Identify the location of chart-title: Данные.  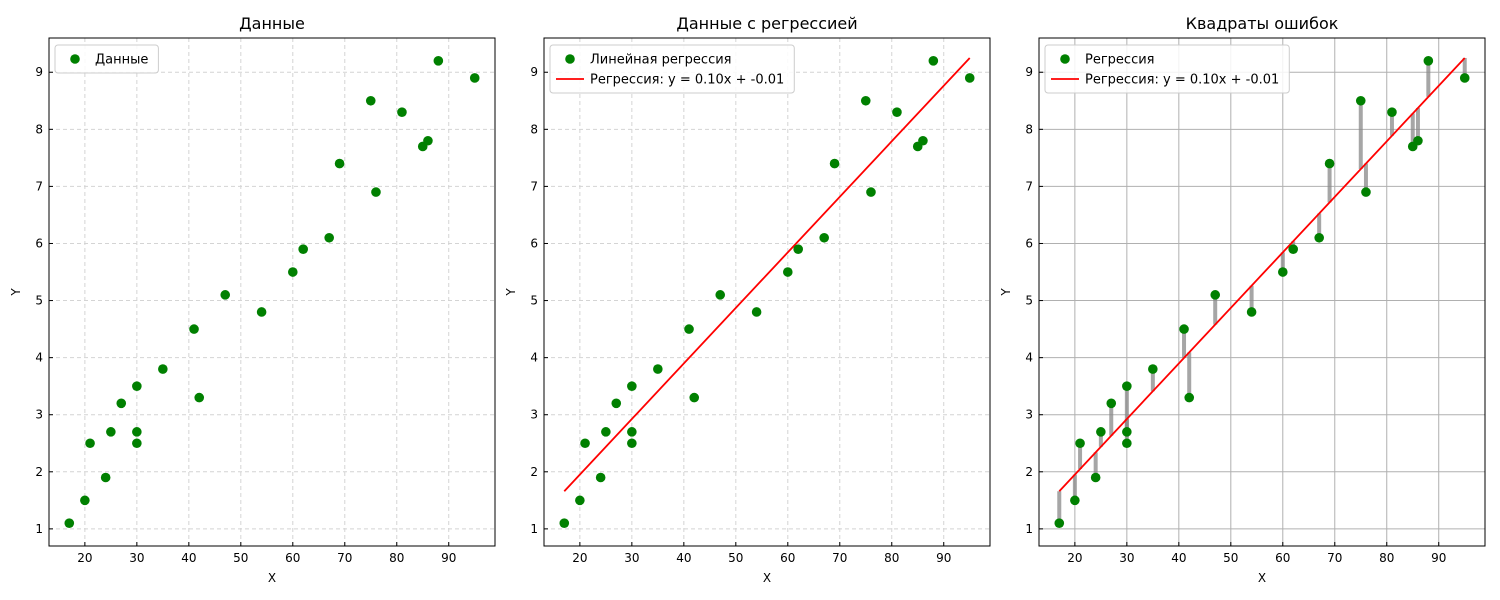
(272, 23).